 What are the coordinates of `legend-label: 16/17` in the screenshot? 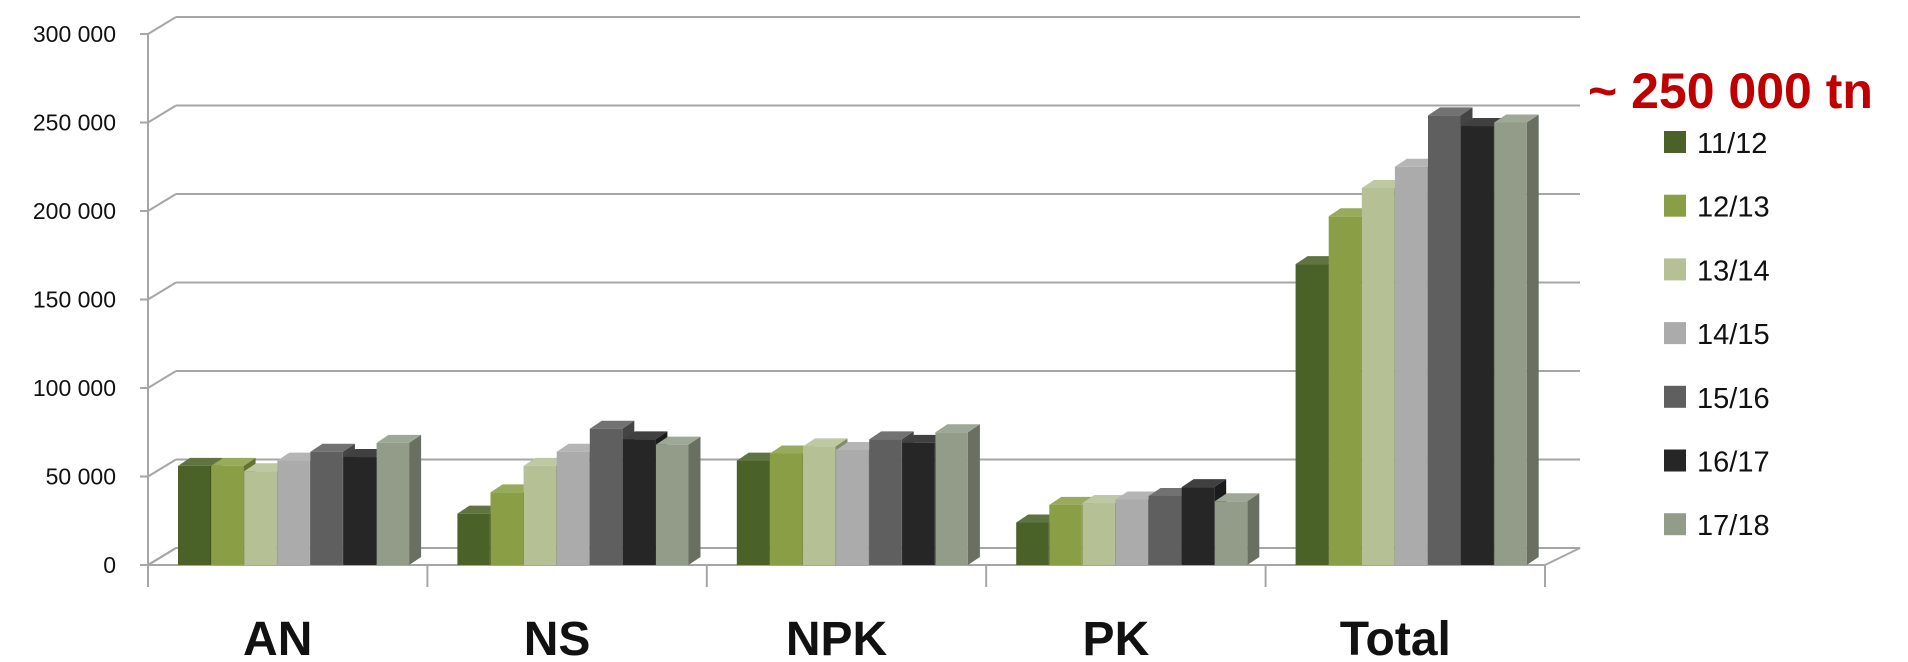 It's located at (1733, 463).